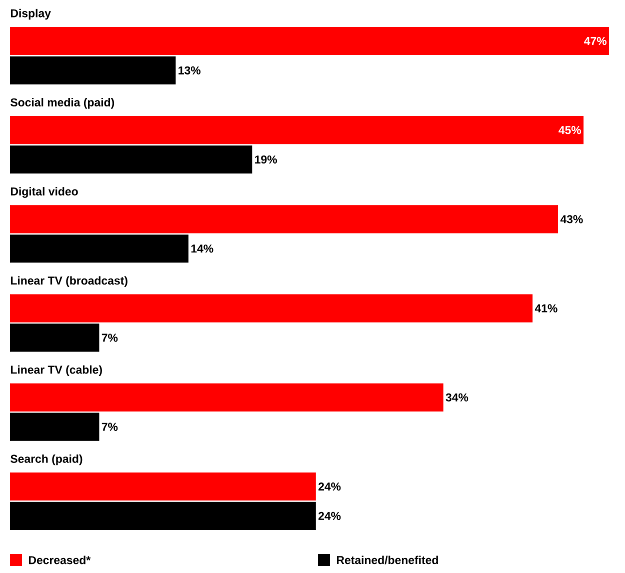 The image size is (625, 573). I want to click on y-tick-label: Linear TV (broadcast), so click(69, 281).